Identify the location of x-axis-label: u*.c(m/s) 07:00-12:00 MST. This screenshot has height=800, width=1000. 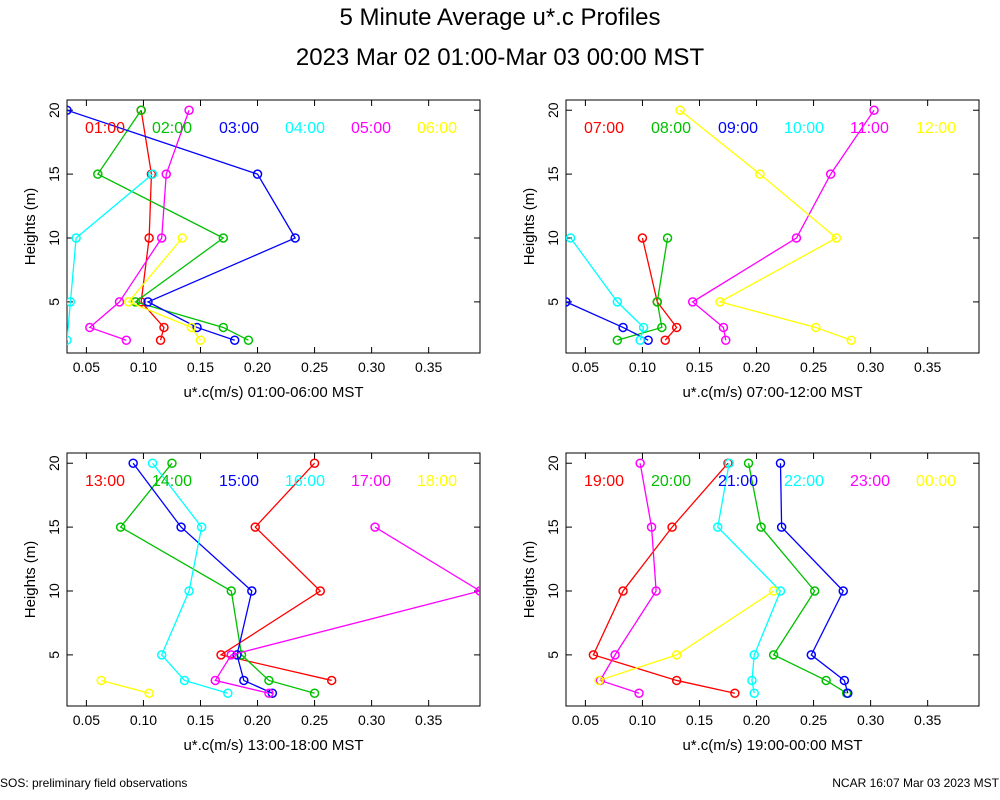
(772, 392).